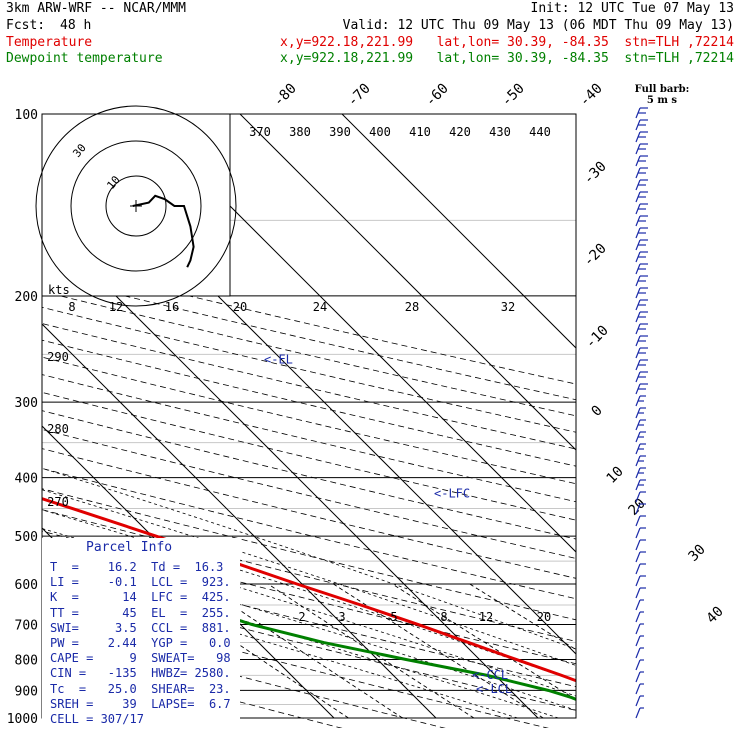 The image size is (740, 740). I want to click on parcel-info-row: Tc = 25.0 SHEAR= 23., so click(140, 688).